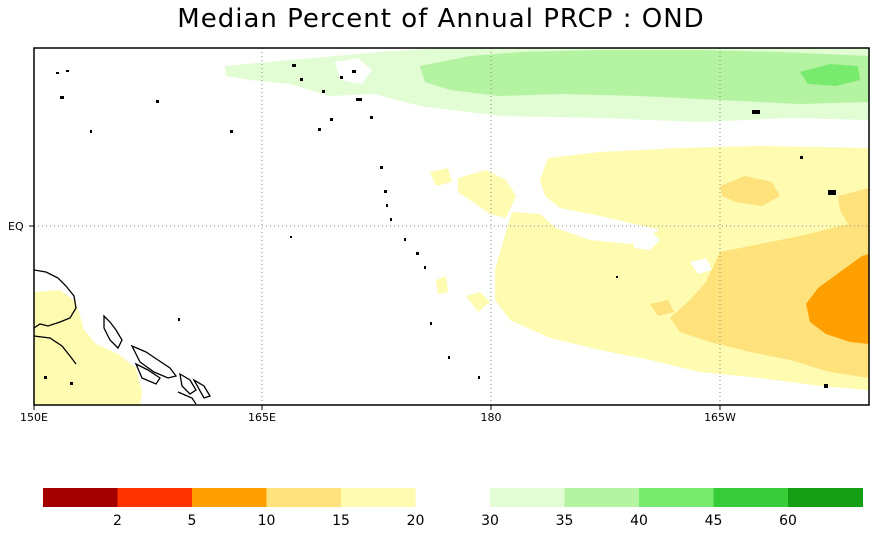  What do you see at coordinates (267, 521) in the screenshot?
I see `colorbar-label: 10` at bounding box center [267, 521].